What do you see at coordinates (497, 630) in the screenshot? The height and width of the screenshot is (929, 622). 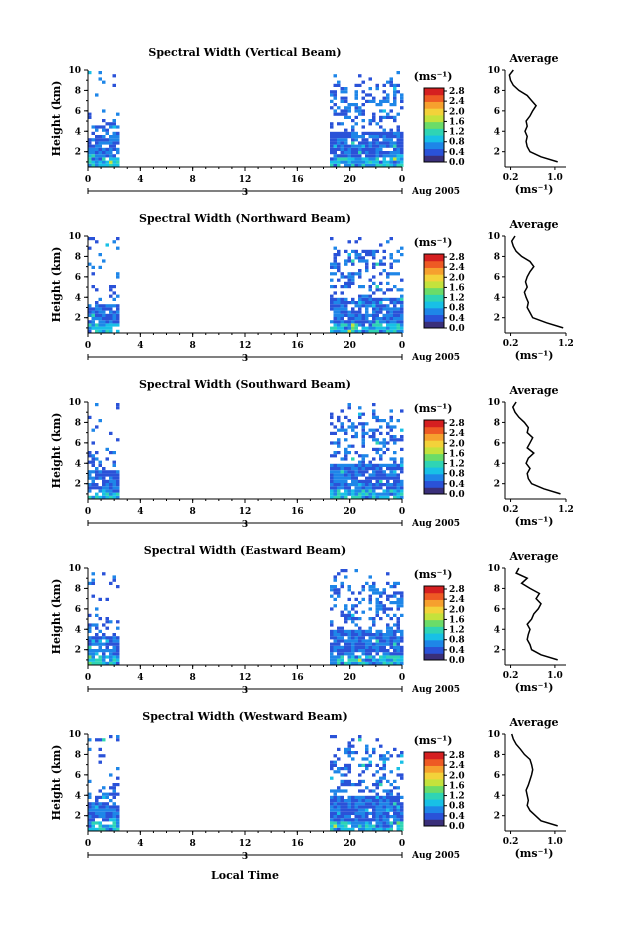 I see `profile-y-tick-label: 4` at bounding box center [497, 630].